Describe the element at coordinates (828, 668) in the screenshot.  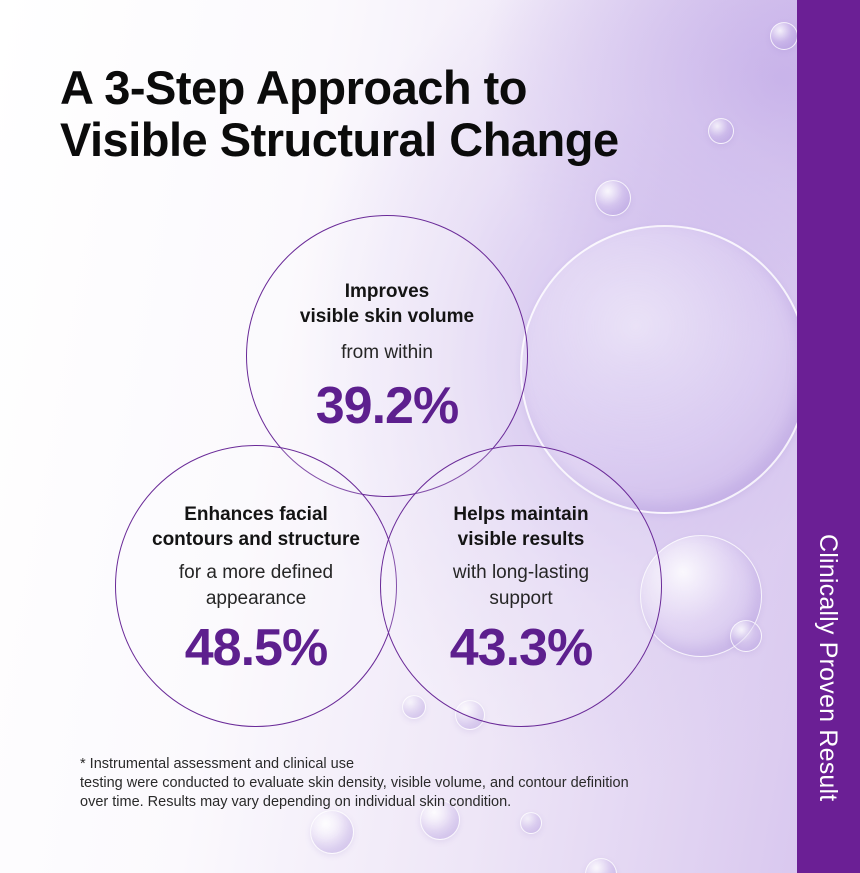
I see `sidebar-label: Clinically Proven Result` at that location.